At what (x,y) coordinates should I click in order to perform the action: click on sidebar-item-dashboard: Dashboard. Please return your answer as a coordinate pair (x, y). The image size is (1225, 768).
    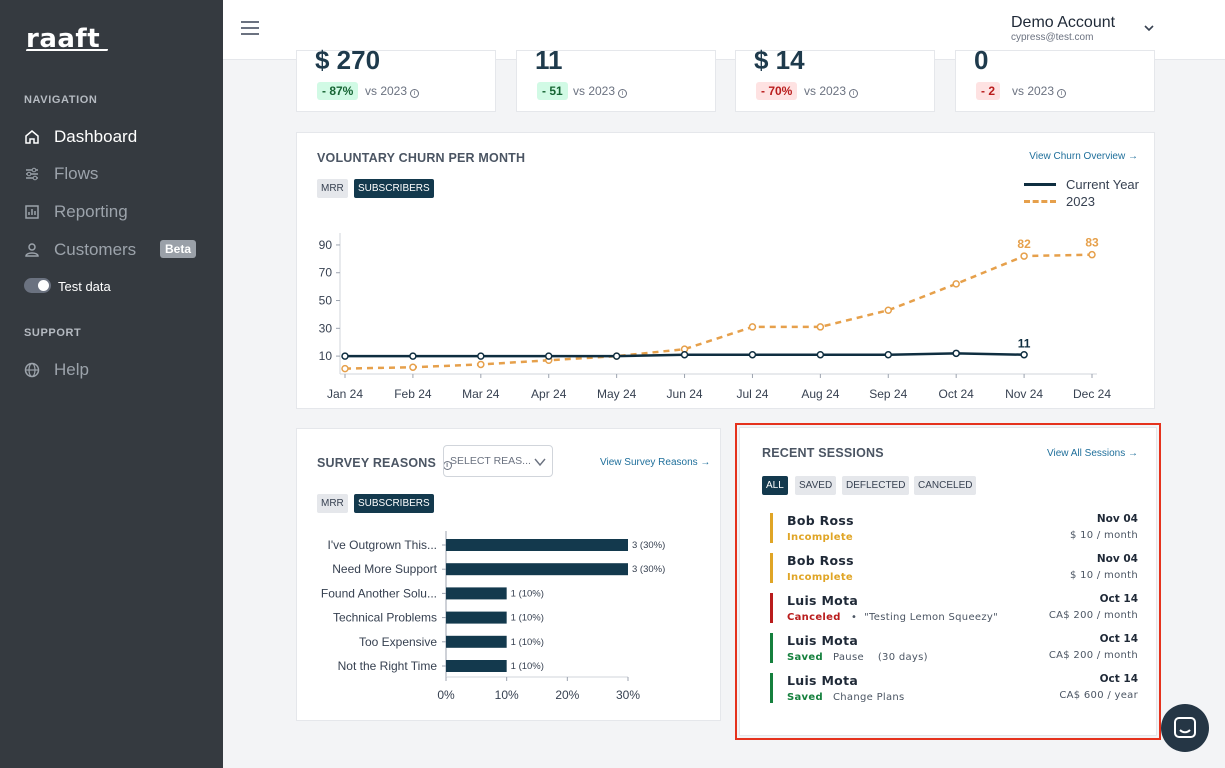
    Looking at the image, I should click on (80, 137).